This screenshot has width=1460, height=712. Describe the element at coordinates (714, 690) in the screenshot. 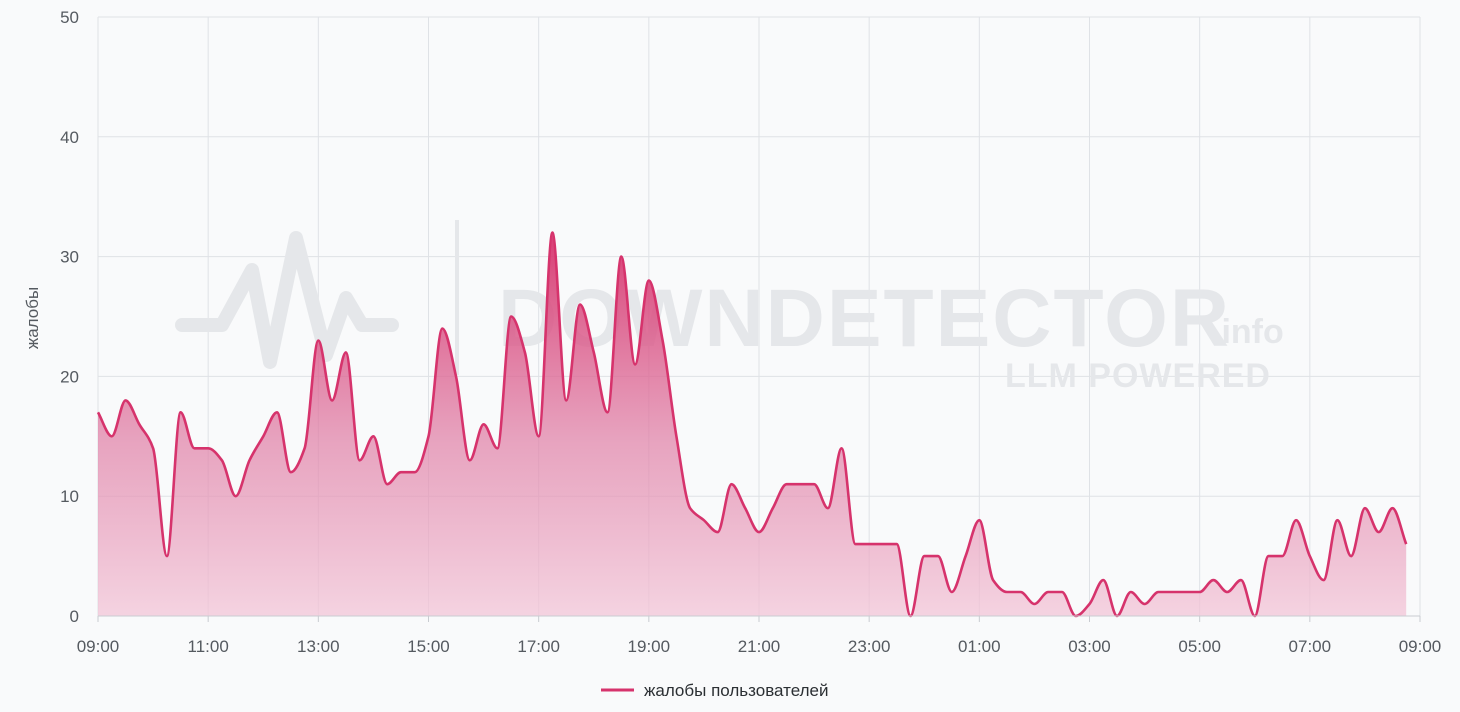

I see `legend: жалобы пользователей` at that location.